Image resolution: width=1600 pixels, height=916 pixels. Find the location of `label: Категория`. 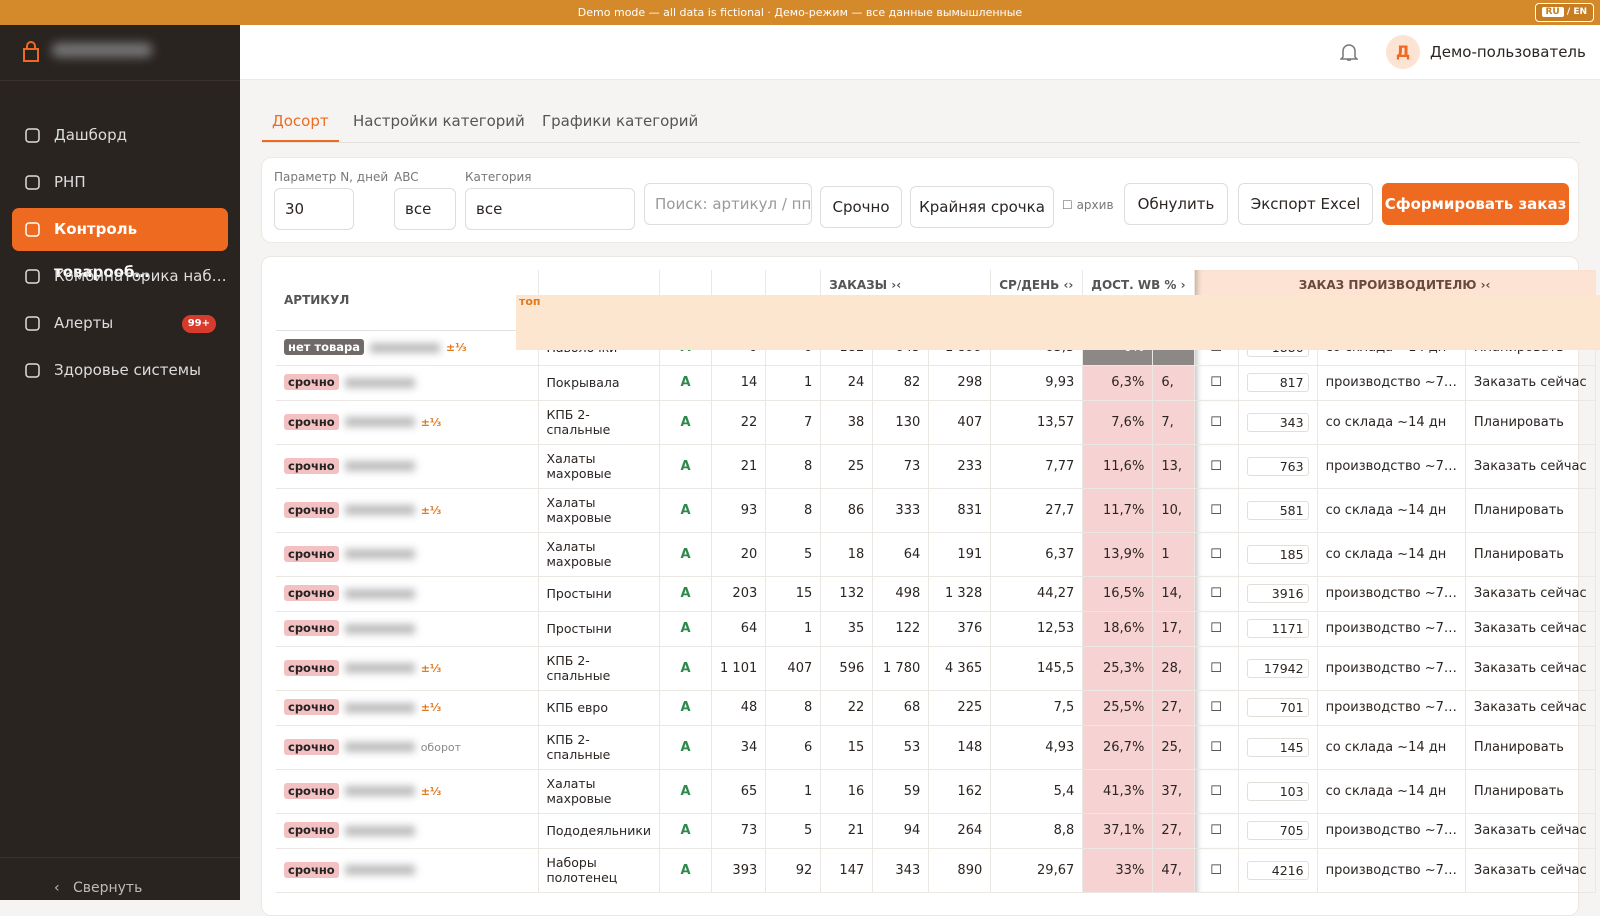

label: Категория is located at coordinates (498, 177).